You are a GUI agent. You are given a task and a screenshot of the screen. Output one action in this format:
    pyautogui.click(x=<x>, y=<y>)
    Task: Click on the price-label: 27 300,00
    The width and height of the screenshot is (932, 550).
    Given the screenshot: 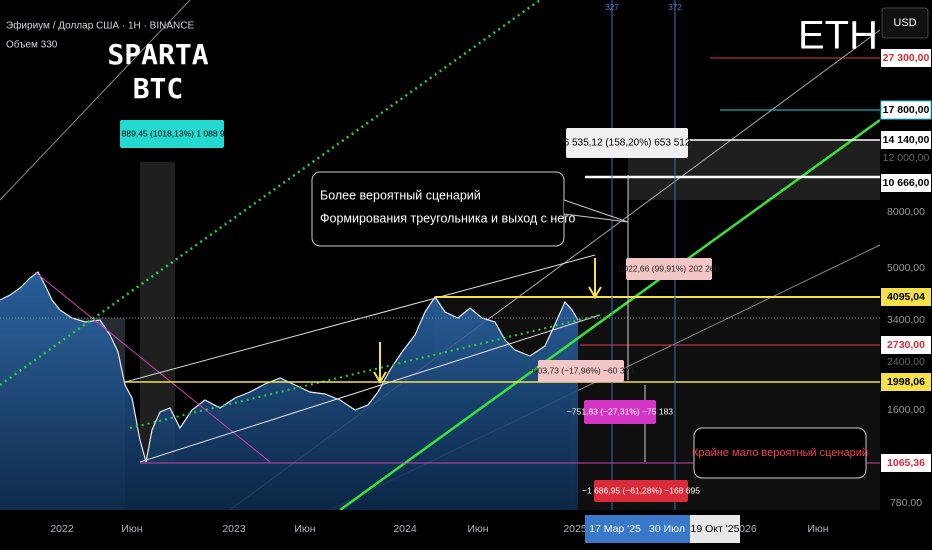 What is the action you would take?
    pyautogui.click(x=906, y=58)
    